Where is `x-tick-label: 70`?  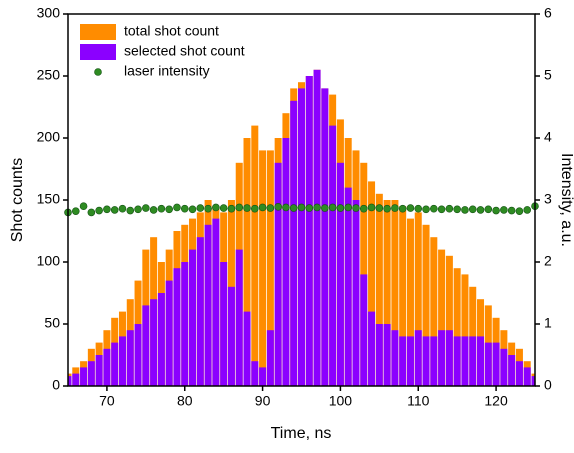 x-tick-label: 70 is located at coordinates (107, 401).